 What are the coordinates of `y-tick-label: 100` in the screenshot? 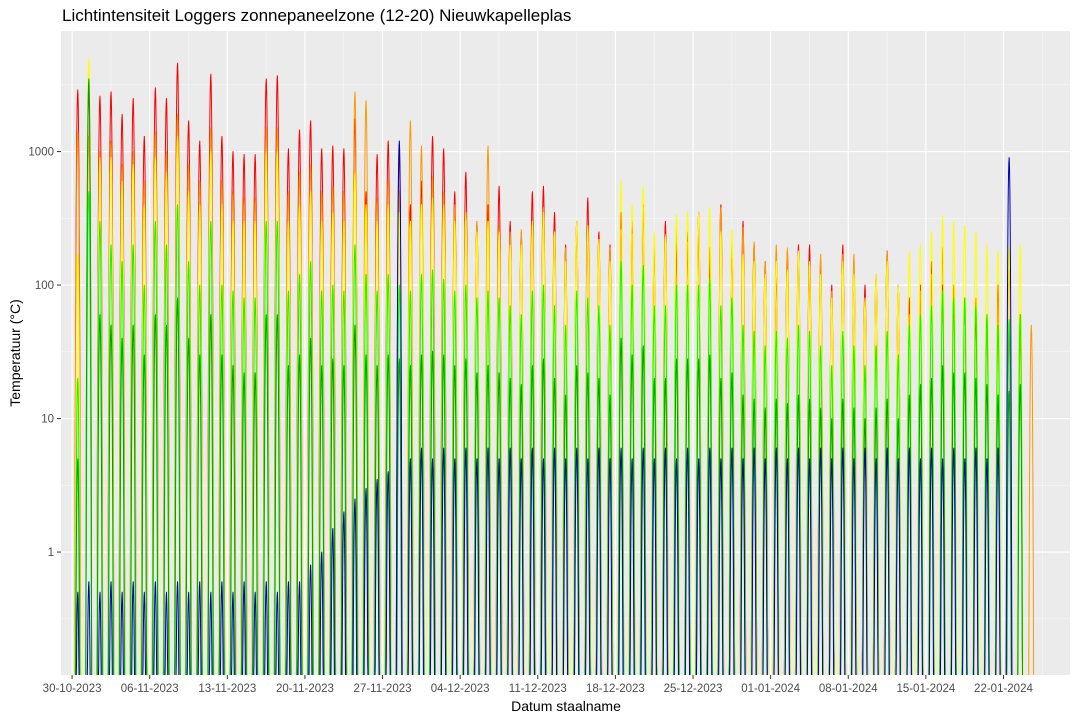 It's located at (44, 286).